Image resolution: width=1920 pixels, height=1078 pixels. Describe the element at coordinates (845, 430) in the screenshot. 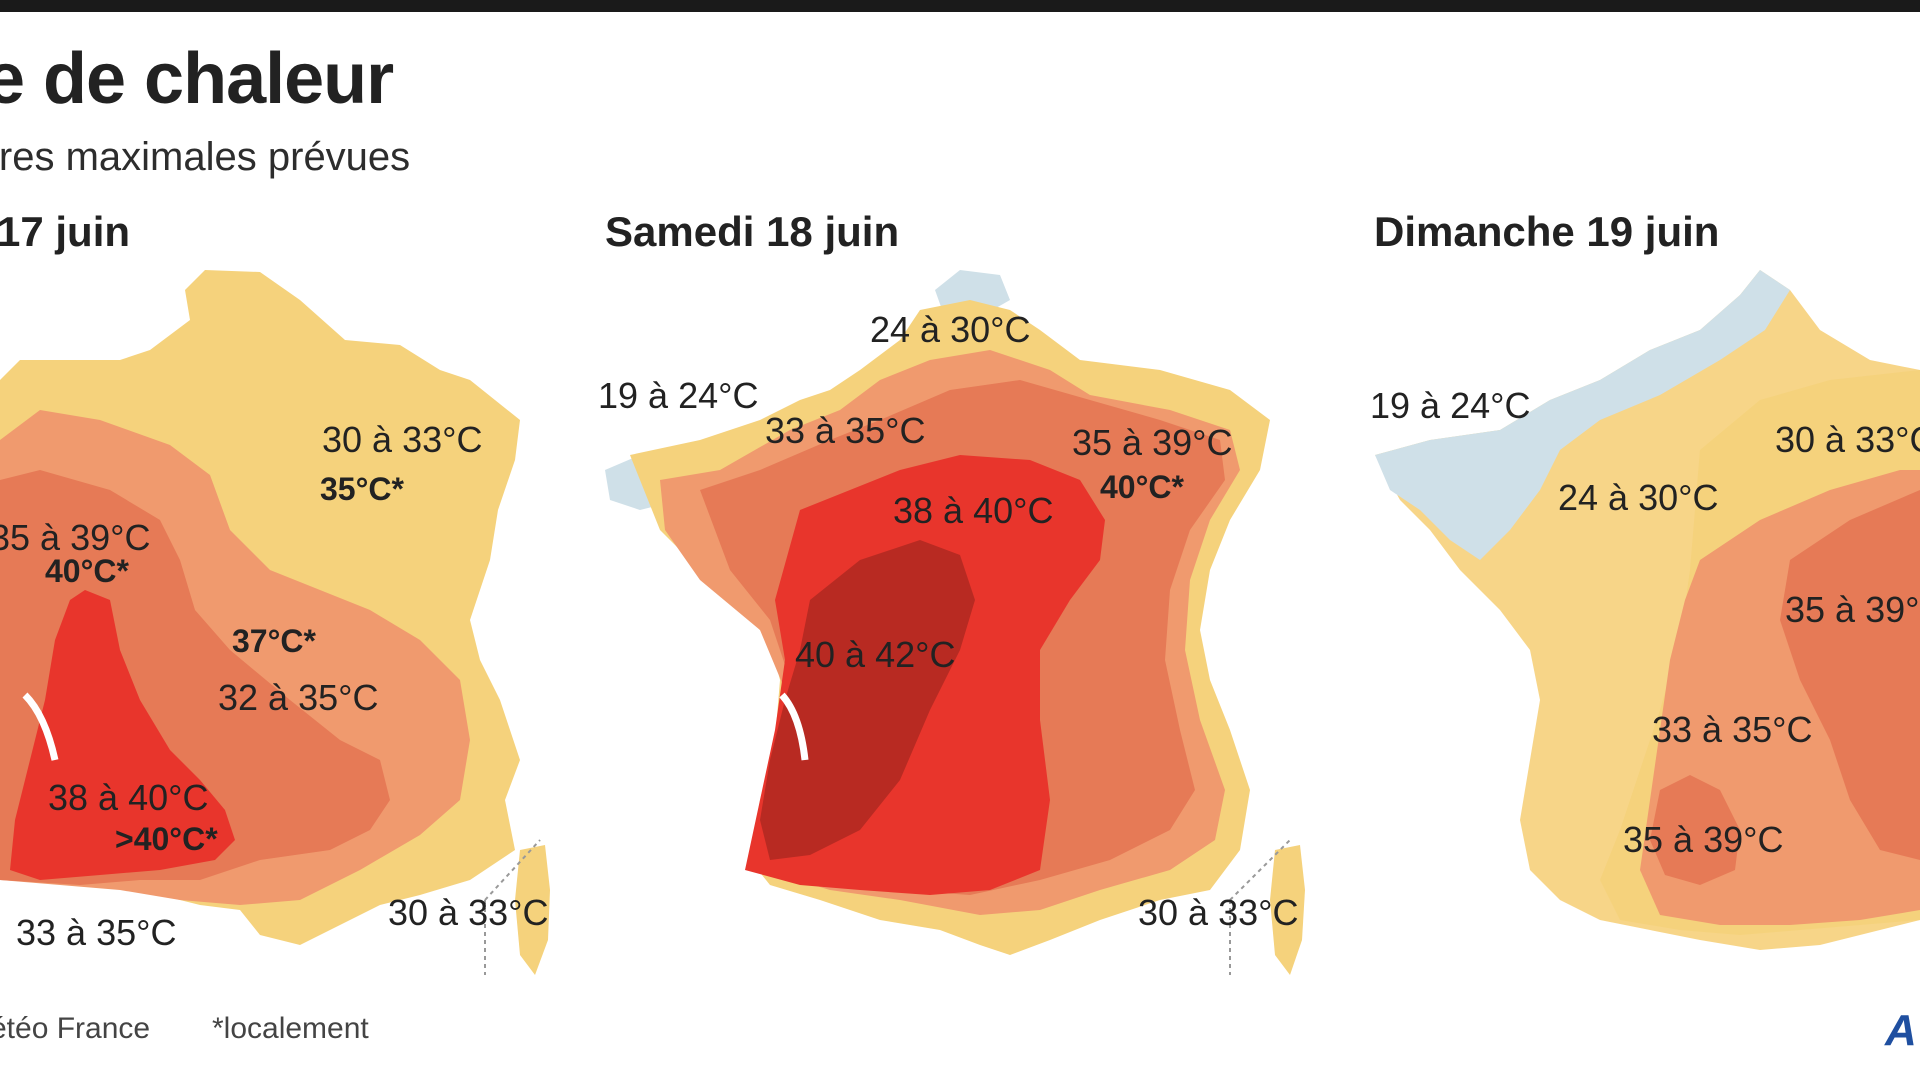

I see `map2-label-33-35: 33 à 35°C` at that location.